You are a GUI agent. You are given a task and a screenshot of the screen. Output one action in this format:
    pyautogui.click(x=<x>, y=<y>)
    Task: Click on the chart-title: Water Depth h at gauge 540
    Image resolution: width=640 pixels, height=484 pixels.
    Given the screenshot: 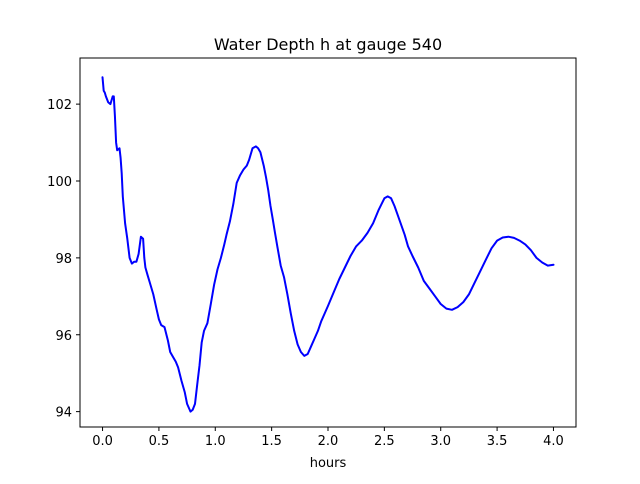 What is the action you would take?
    pyautogui.click(x=328, y=44)
    